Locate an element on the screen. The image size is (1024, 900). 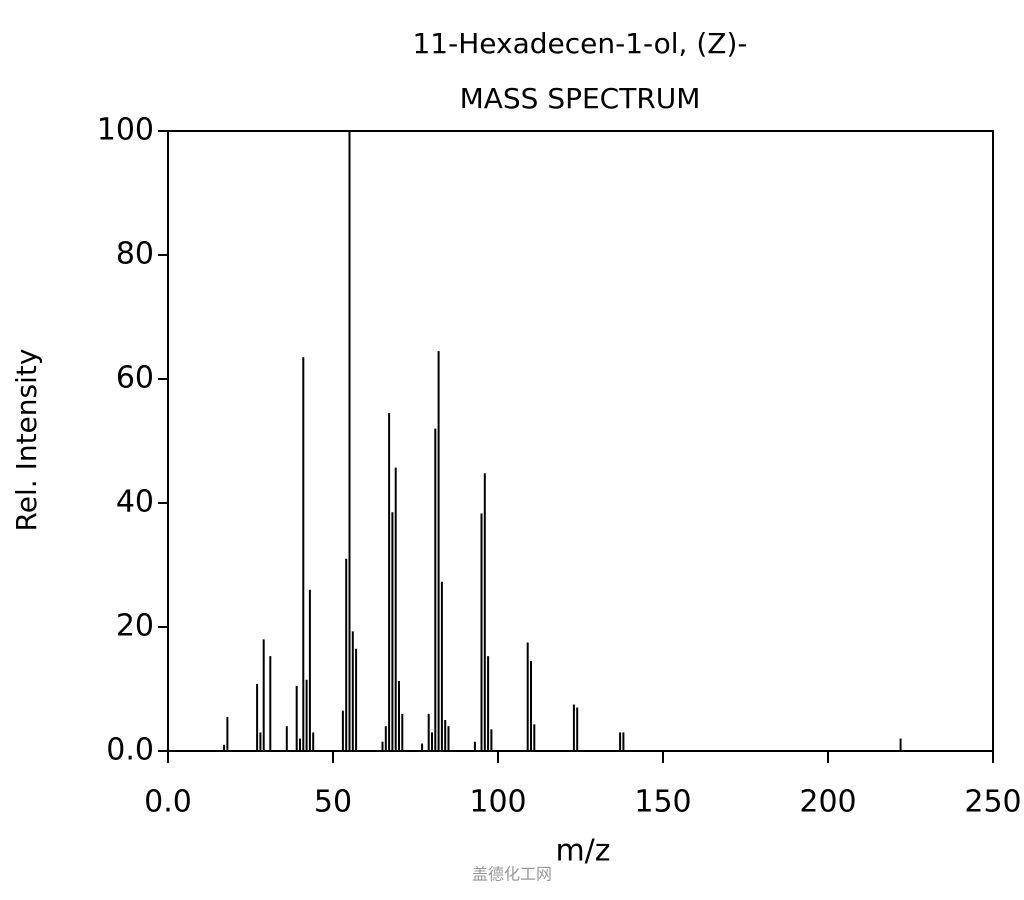
x-tick-label: 150 is located at coordinates (662, 802).